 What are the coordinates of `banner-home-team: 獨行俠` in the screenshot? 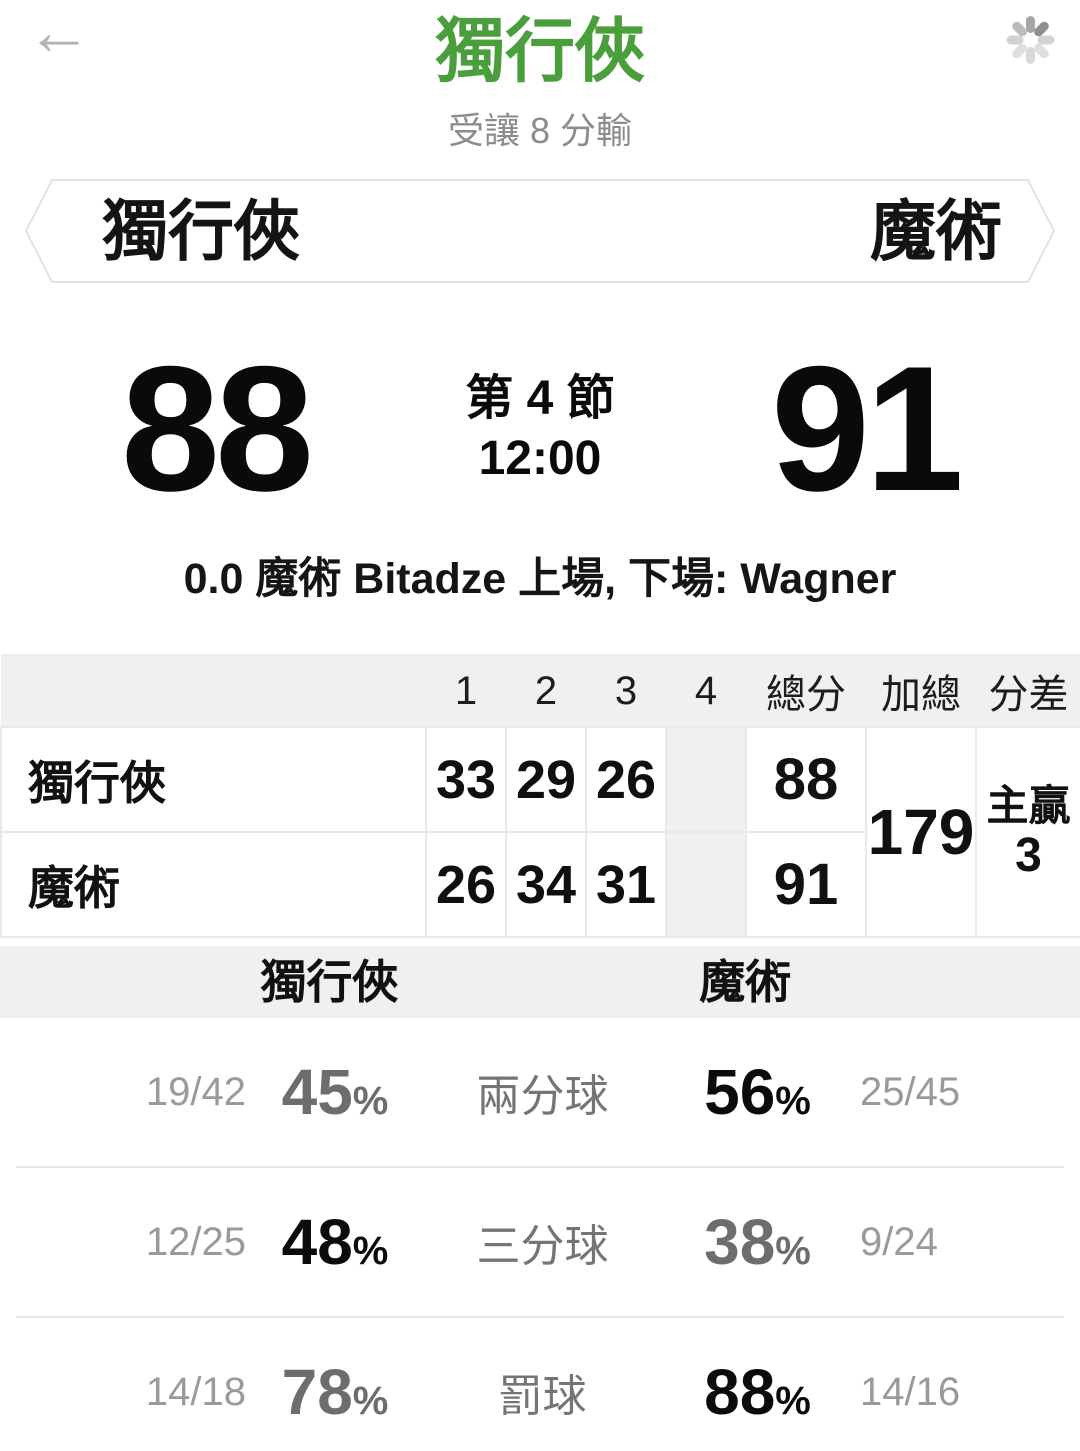 It's located at (201, 231).